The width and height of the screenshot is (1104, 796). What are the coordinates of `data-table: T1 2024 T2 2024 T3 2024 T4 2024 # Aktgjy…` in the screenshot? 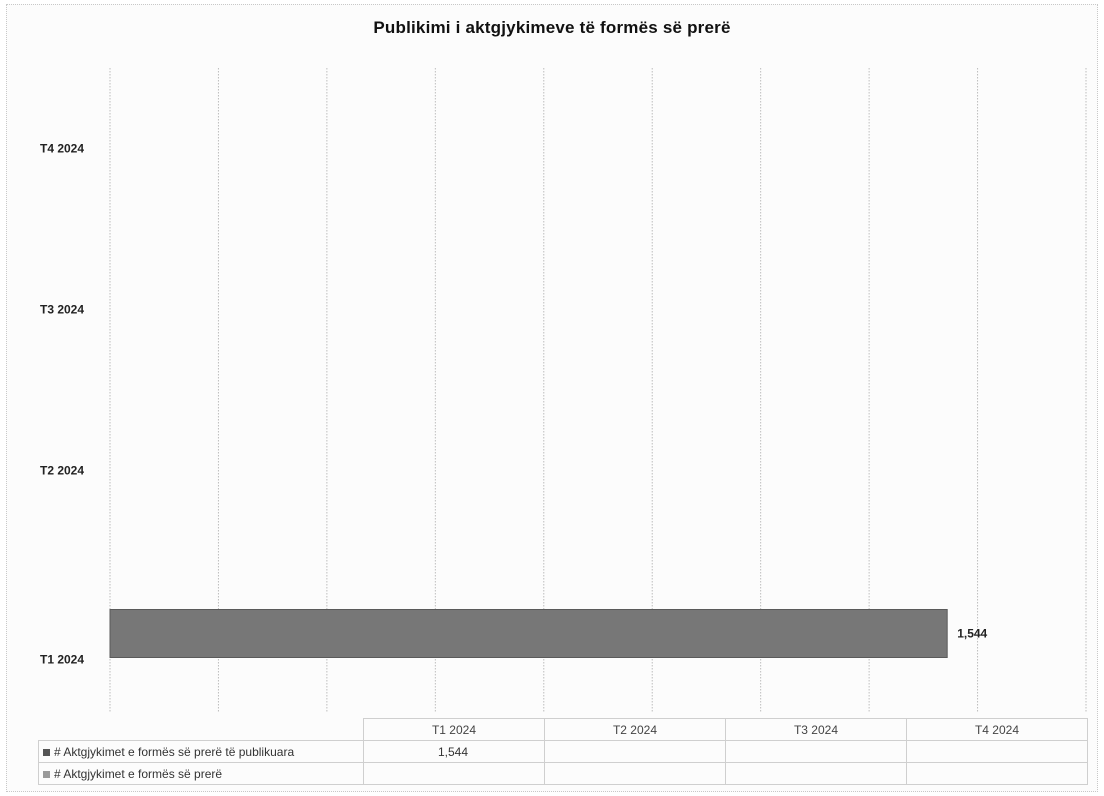 It's located at (563, 751).